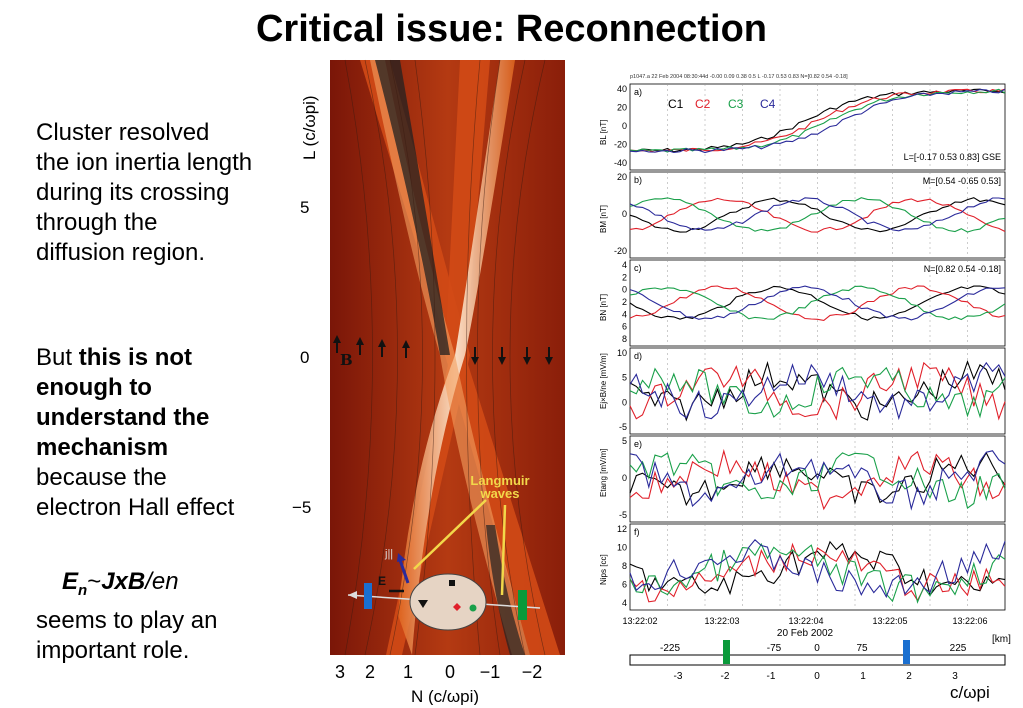 The image size is (1023, 708). What do you see at coordinates (120, 583) in the screenshot?
I see `hall-formula: En~JxB/en` at bounding box center [120, 583].